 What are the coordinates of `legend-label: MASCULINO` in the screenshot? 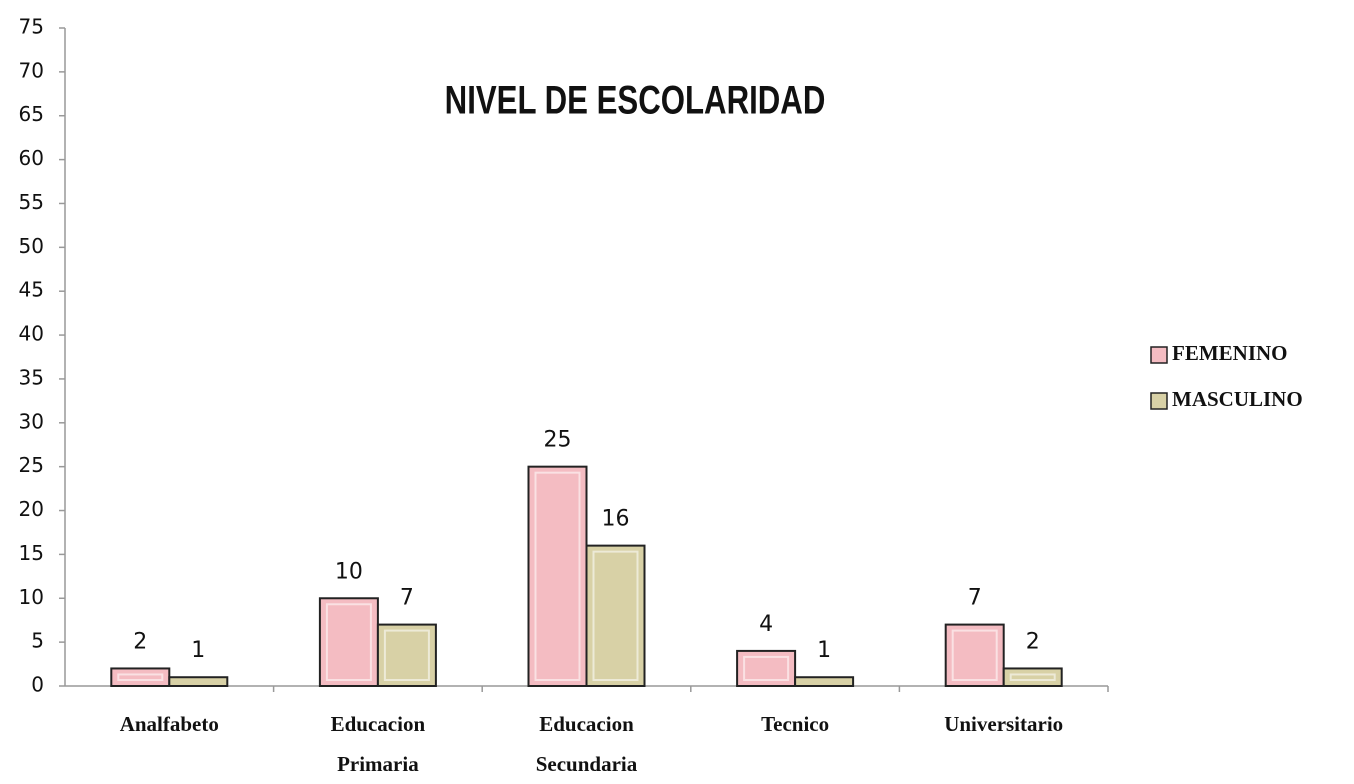 It's located at (1237, 399).